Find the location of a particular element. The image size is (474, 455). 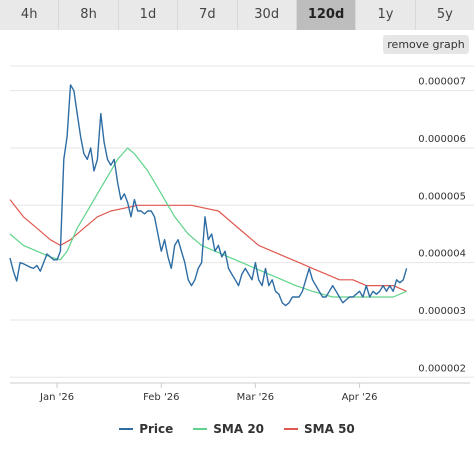

y-tick-label: 0.000007 is located at coordinates (442, 82).